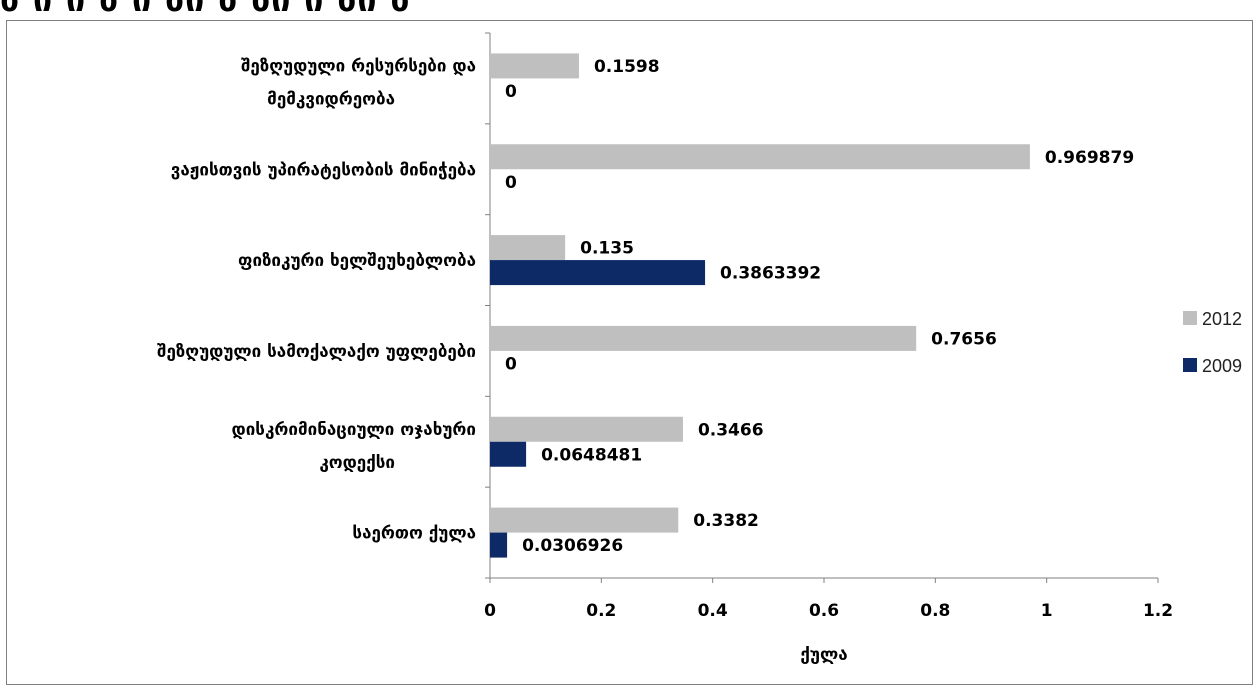 The height and width of the screenshot is (685, 1255). I want to click on data-label-2012: 0.1598, so click(627, 67).